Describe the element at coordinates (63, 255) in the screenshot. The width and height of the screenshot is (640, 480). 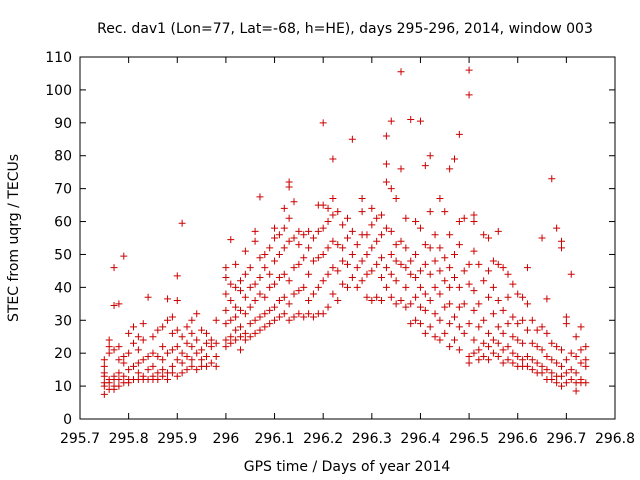
I see `y-tick-label: 50` at that location.